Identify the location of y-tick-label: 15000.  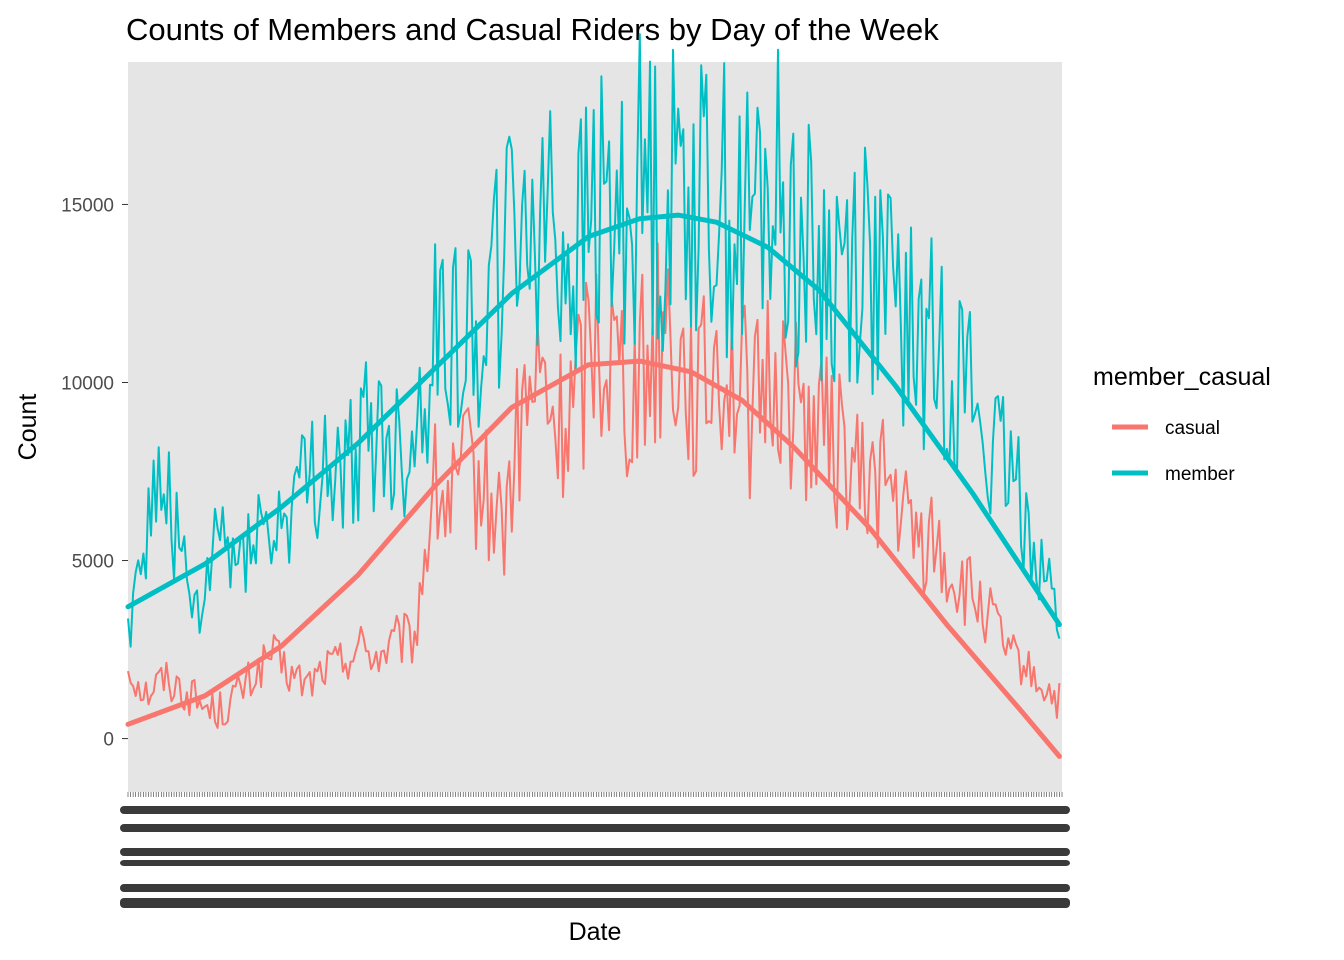
(87, 205).